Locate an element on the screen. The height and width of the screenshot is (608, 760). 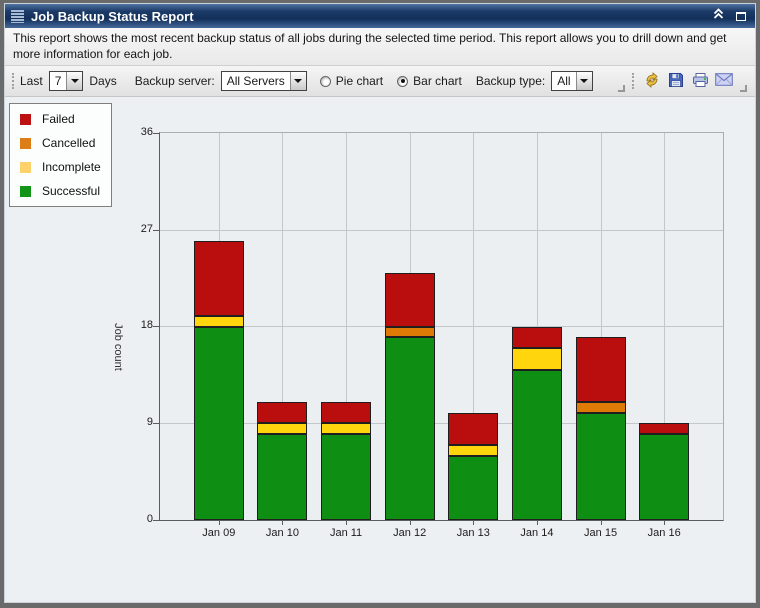
refresh-button is located at coordinates (652, 81).